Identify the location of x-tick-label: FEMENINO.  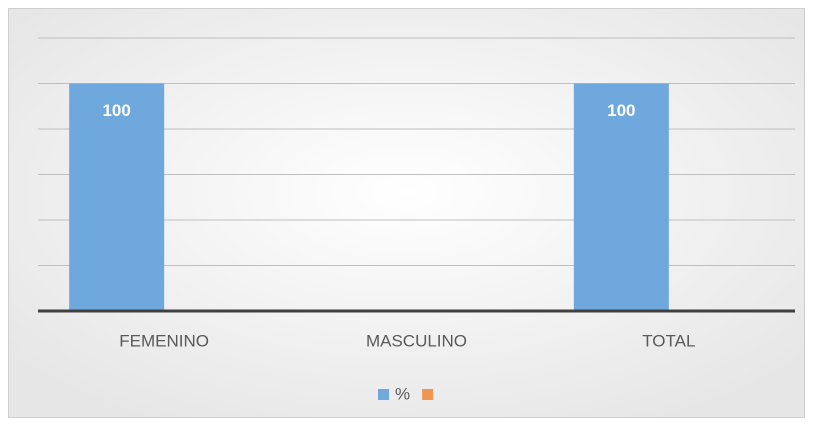
(164, 340).